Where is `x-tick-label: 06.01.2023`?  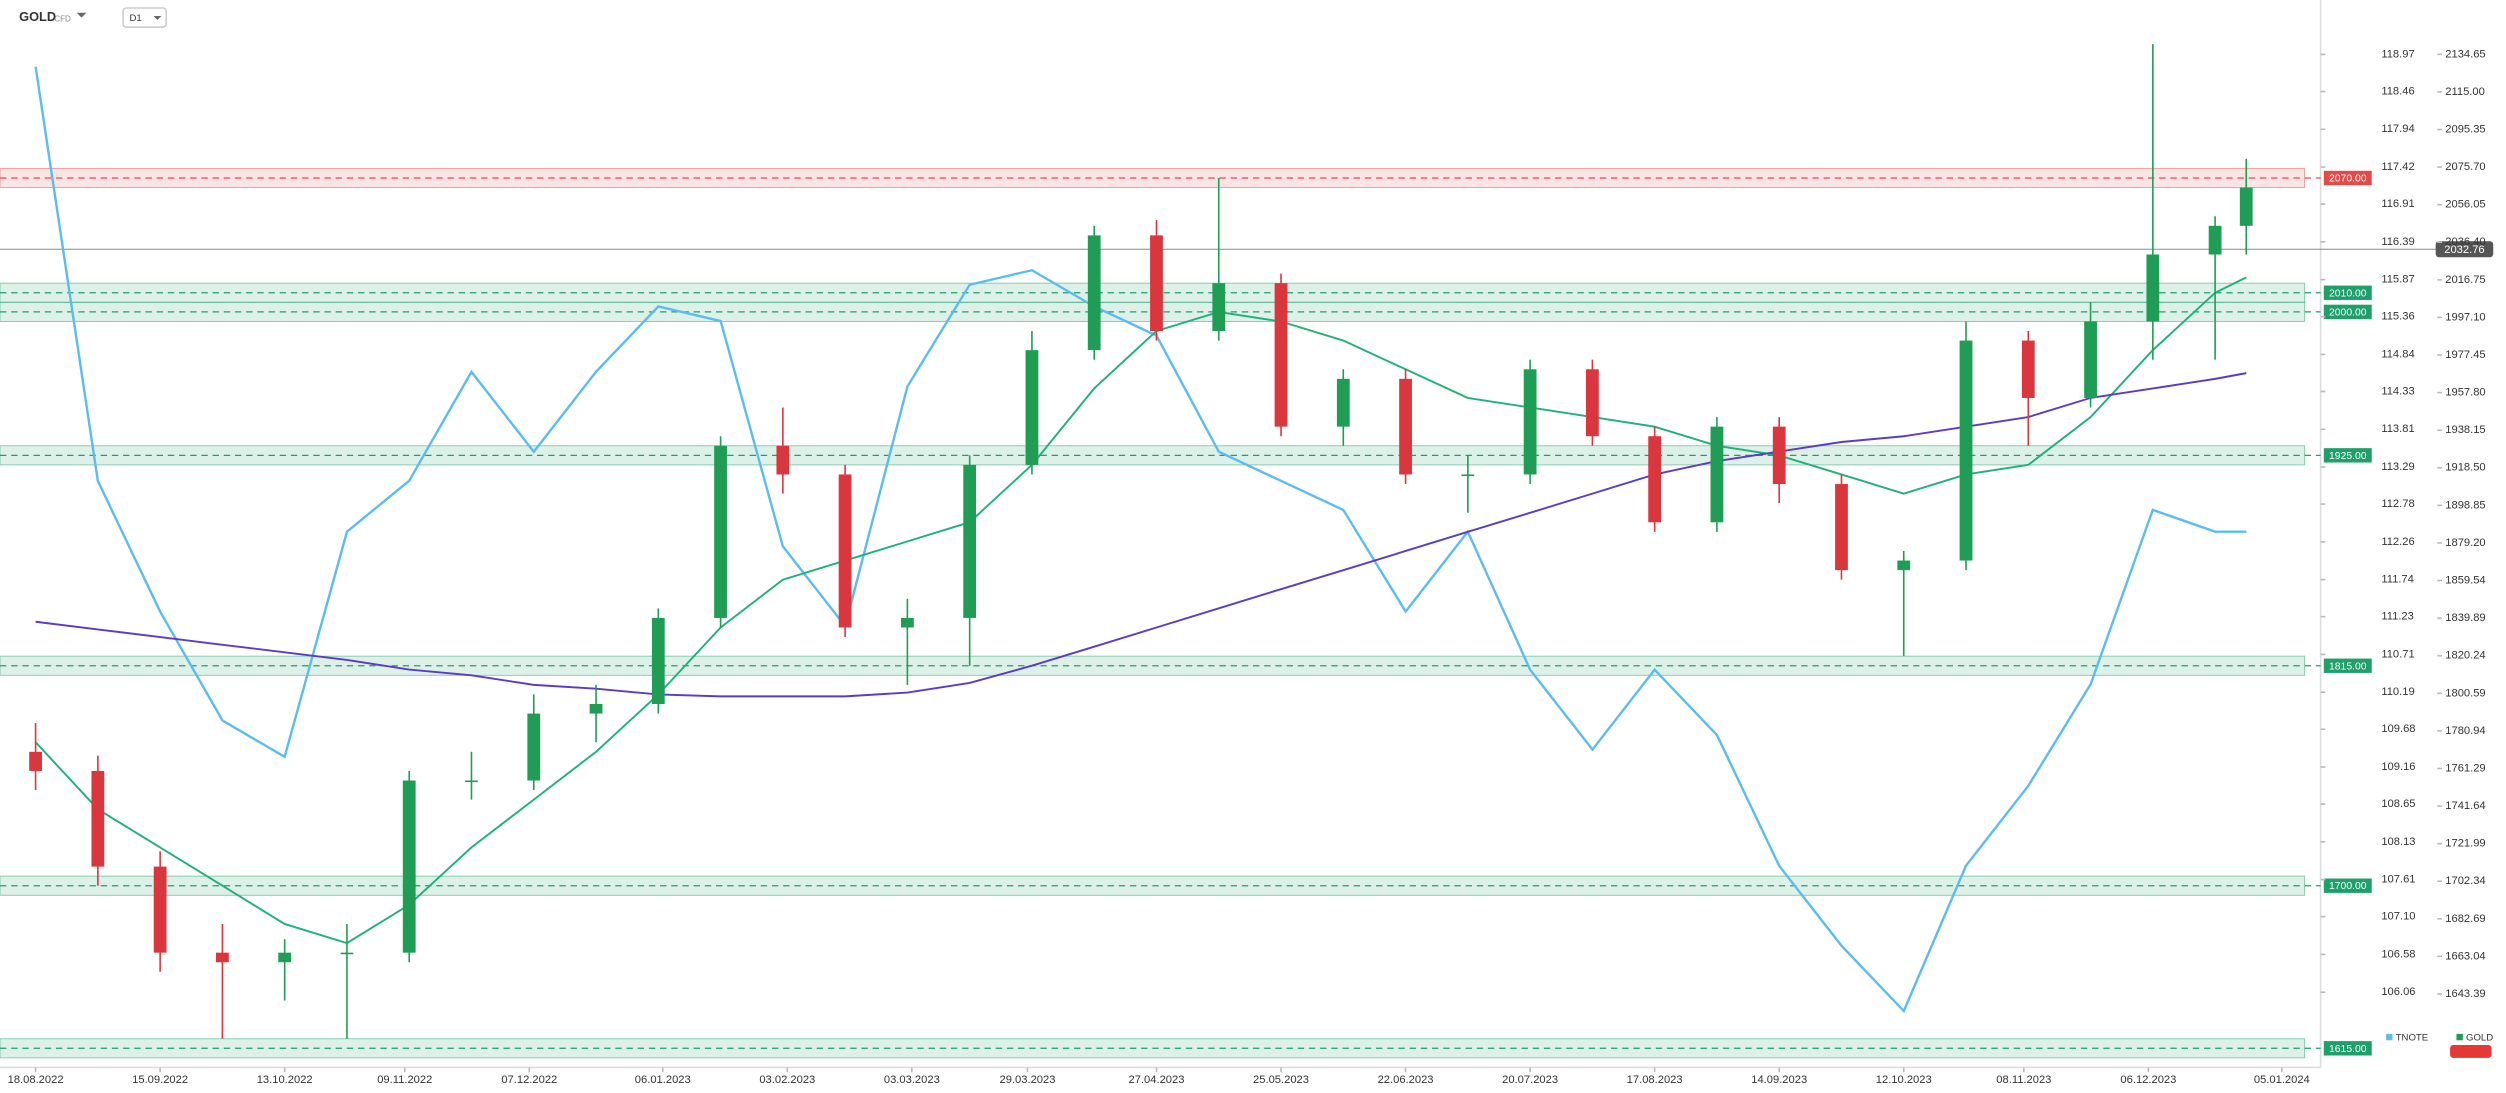 x-tick-label: 06.01.2023 is located at coordinates (663, 1080).